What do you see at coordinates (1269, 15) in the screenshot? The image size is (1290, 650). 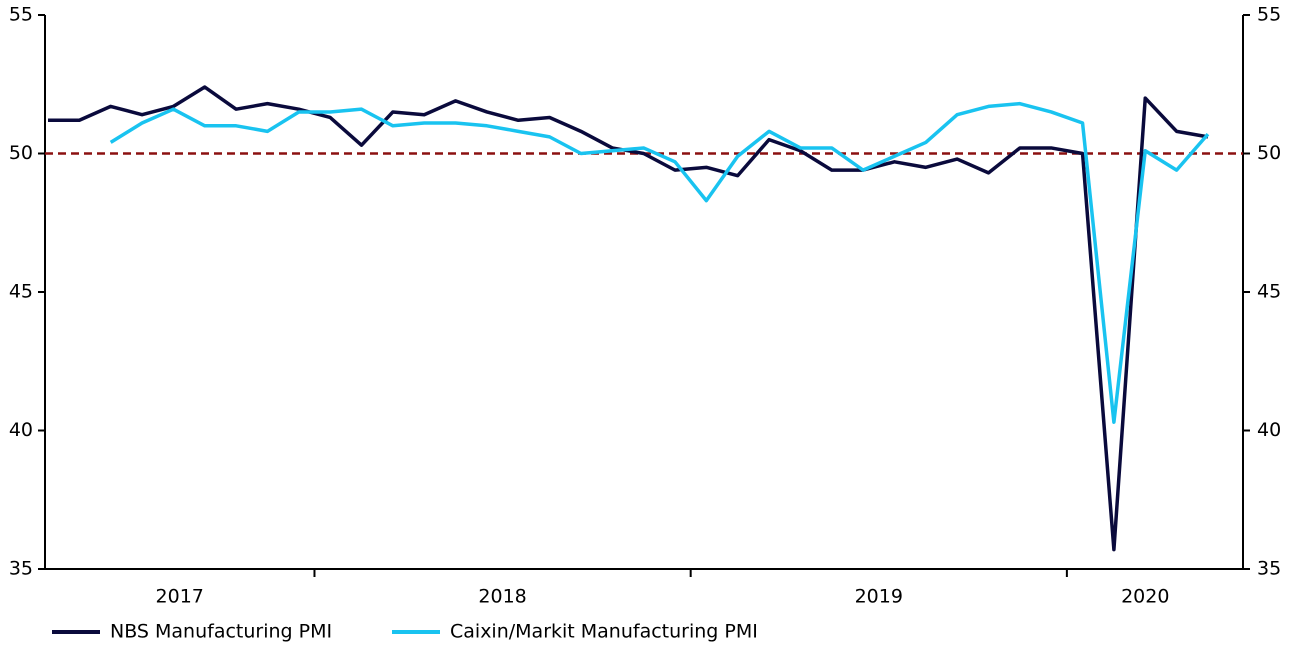 I see `y2-tick-label: 55` at bounding box center [1269, 15].